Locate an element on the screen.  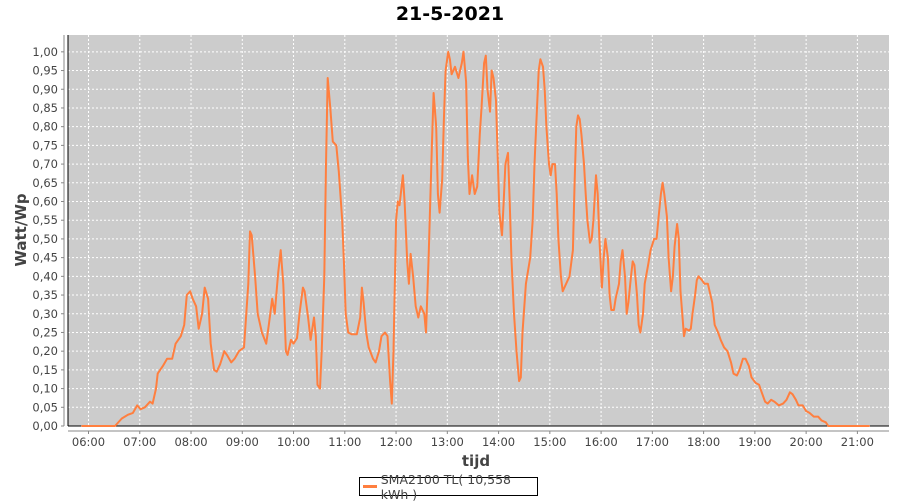
x-tick-label: 14:00 is located at coordinates (498, 442).